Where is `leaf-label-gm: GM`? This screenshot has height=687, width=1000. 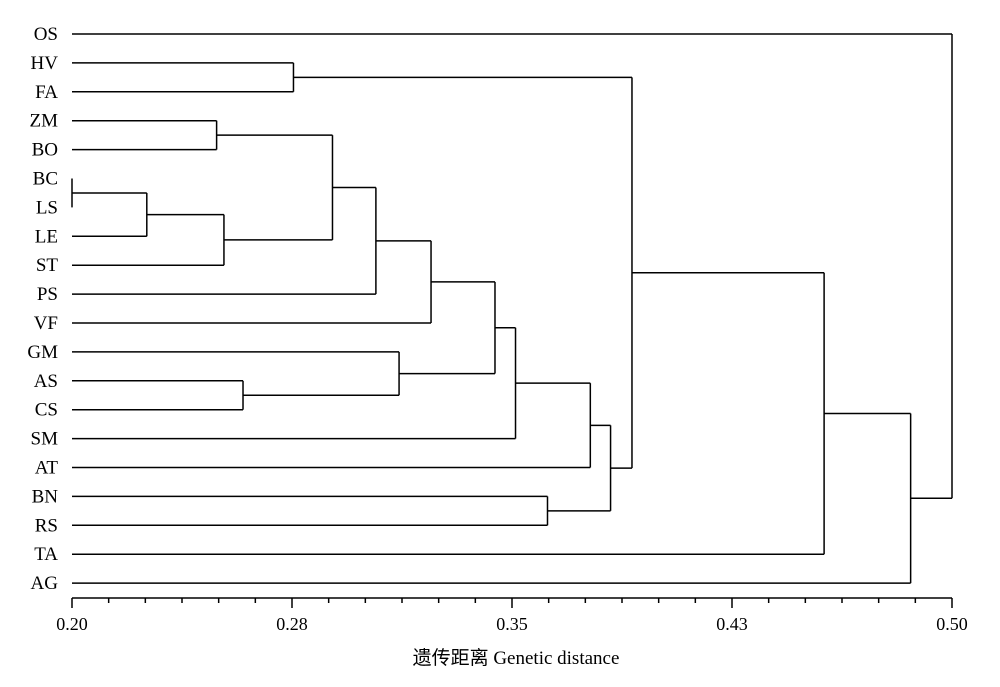
leaf-label-gm: GM is located at coordinates (42, 352).